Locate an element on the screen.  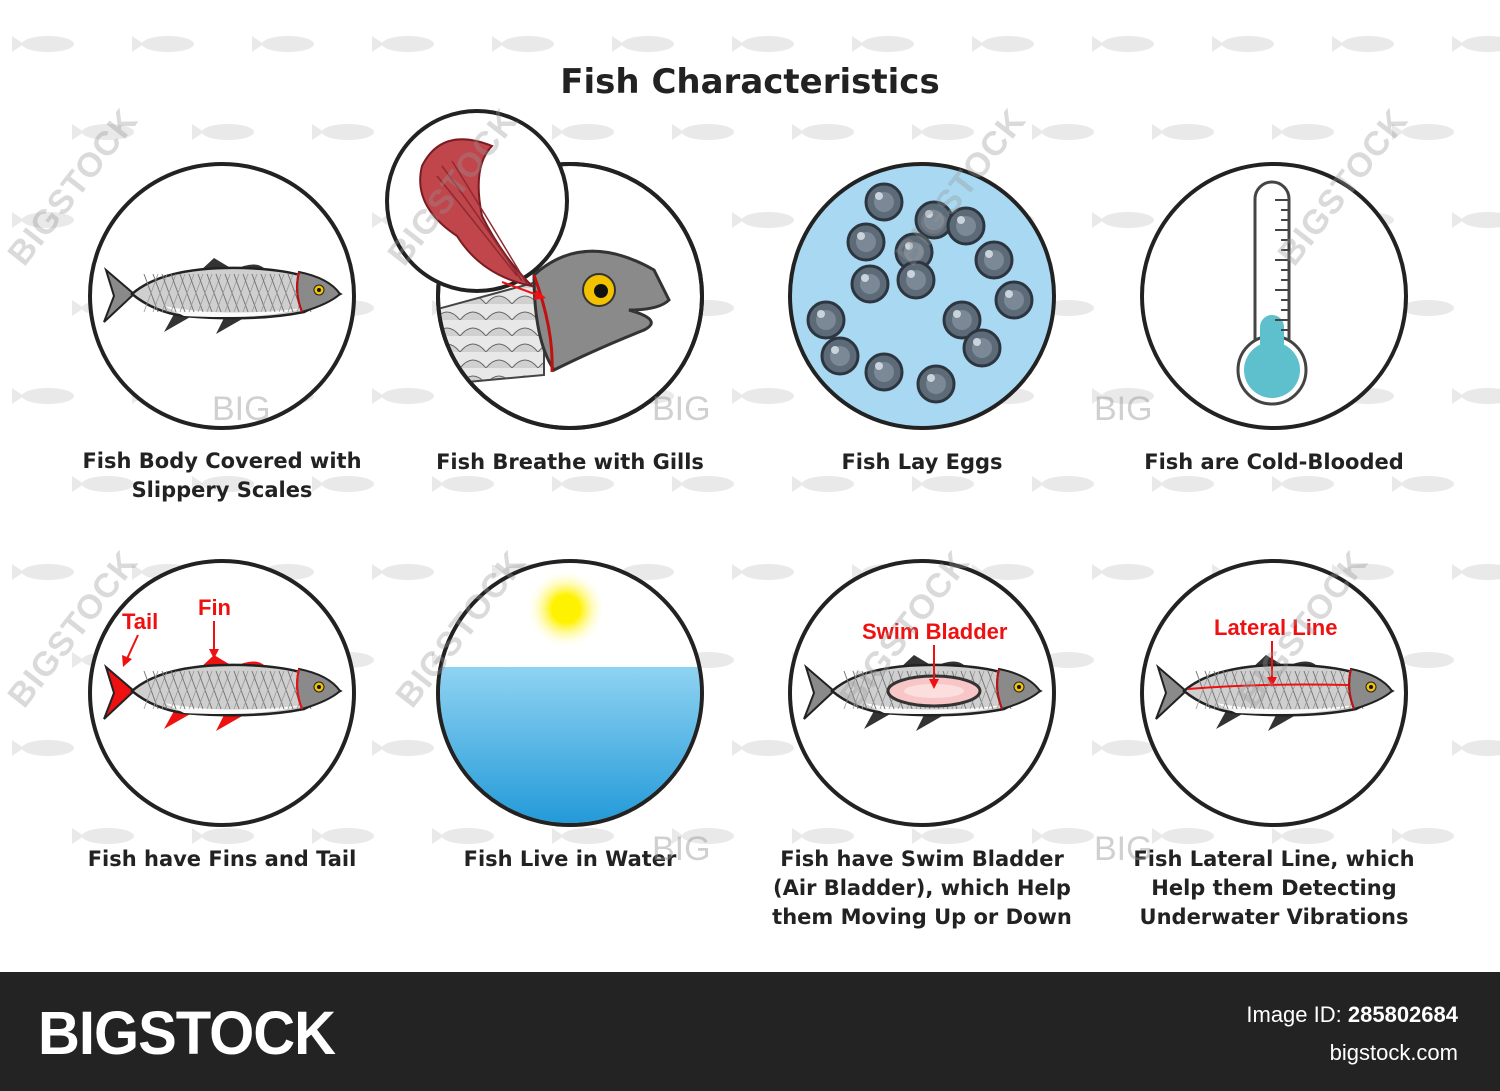
cold-blooded-illustration is located at coordinates (1274, 296).